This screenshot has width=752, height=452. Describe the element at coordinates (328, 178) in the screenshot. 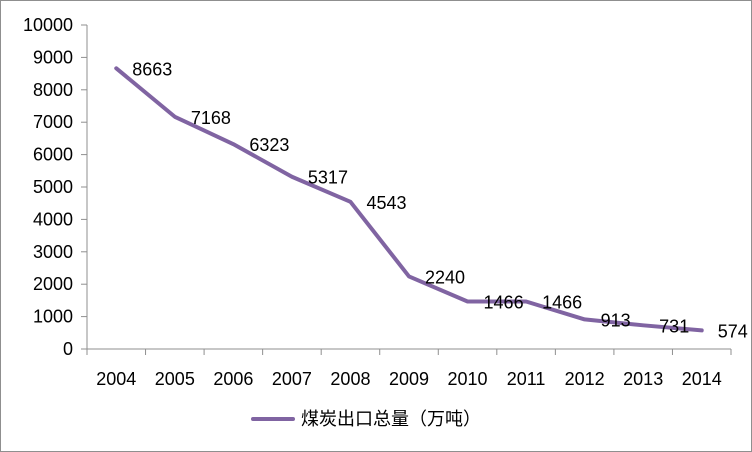

I see `data-label: 5317` at that location.